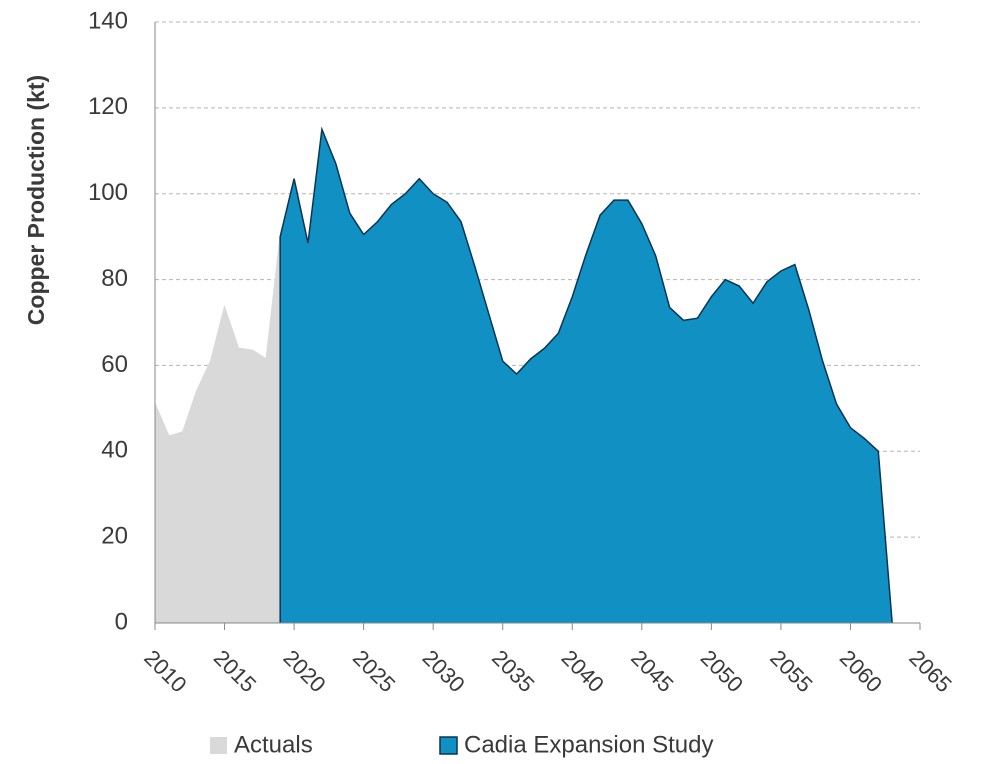 Image resolution: width=989 pixels, height=764 pixels. Describe the element at coordinates (791, 671) in the screenshot. I see `x-tick-label: 2055` at that location.